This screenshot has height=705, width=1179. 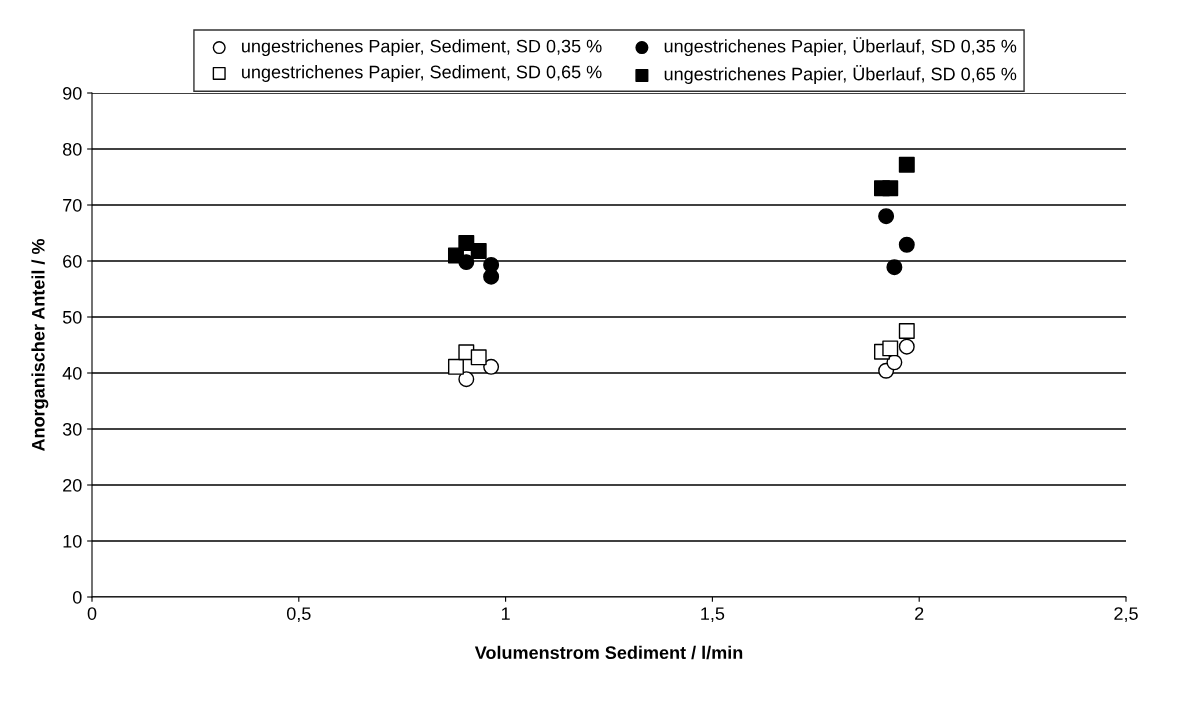 What do you see at coordinates (72, 261) in the screenshot?
I see `y-tick-label: 60` at bounding box center [72, 261].